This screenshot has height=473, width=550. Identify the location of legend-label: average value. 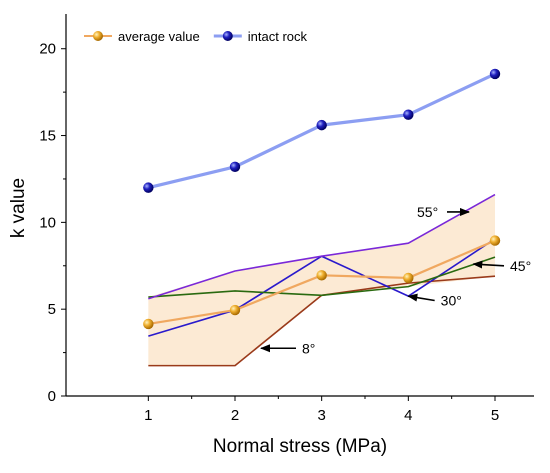
(159, 36).